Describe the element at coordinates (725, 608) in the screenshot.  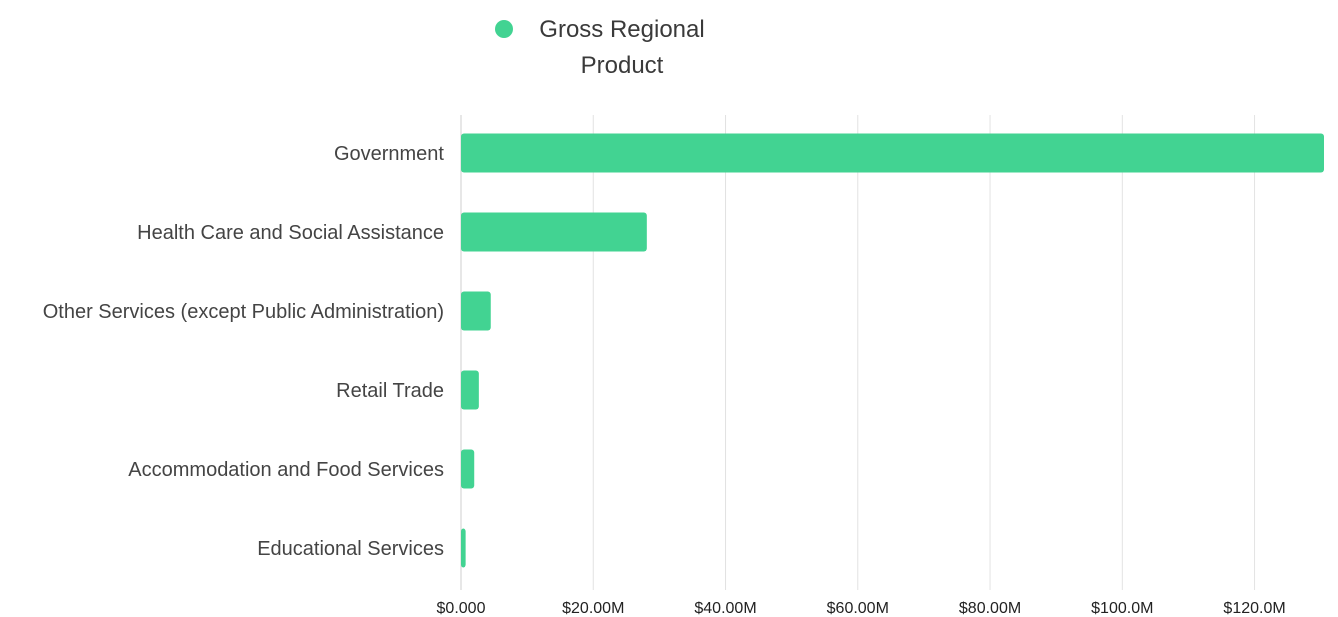
I see `x-tick-label: $40.00M` at that location.